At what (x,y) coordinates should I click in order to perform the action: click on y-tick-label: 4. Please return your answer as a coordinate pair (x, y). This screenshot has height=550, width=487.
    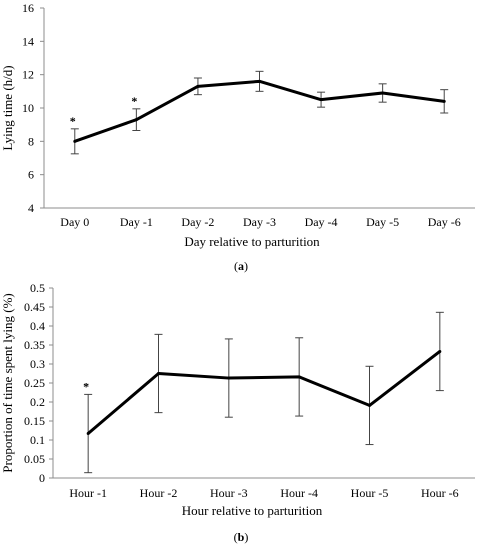
    Looking at the image, I should click on (31, 208).